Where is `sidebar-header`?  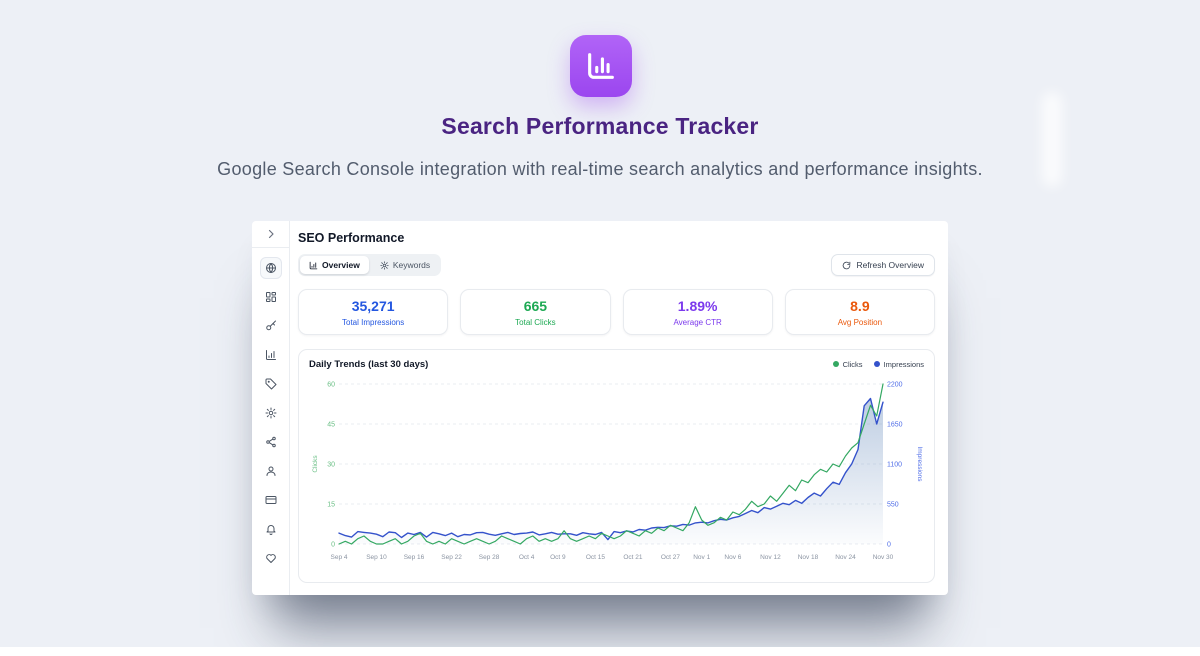 sidebar-header is located at coordinates (270, 234).